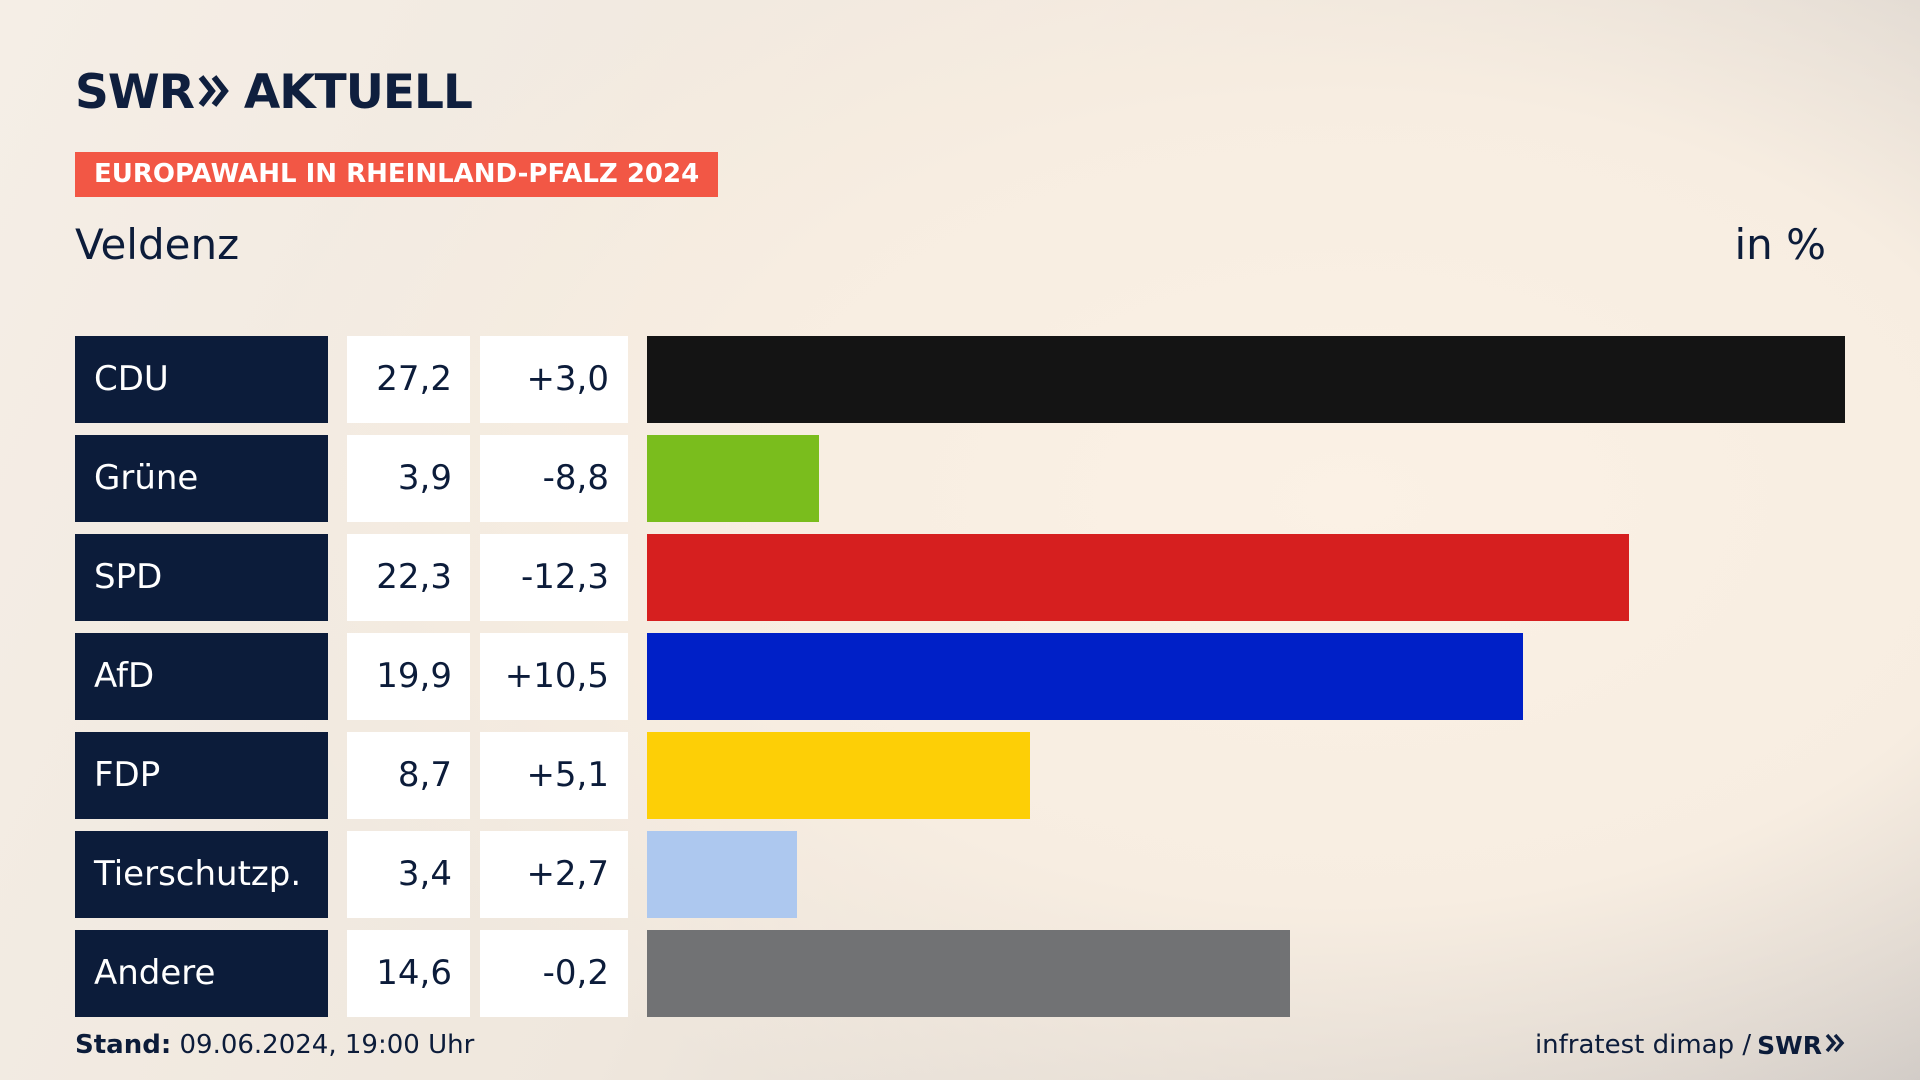 Image resolution: width=1920 pixels, height=1080 pixels. What do you see at coordinates (157, 244) in the screenshot?
I see `place-title: Veldenz` at bounding box center [157, 244].